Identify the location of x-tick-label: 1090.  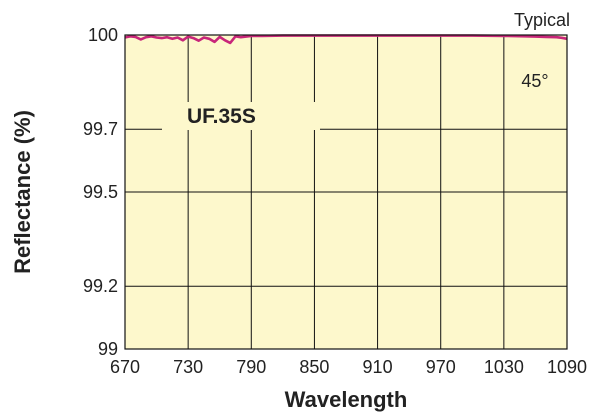
(567, 367).